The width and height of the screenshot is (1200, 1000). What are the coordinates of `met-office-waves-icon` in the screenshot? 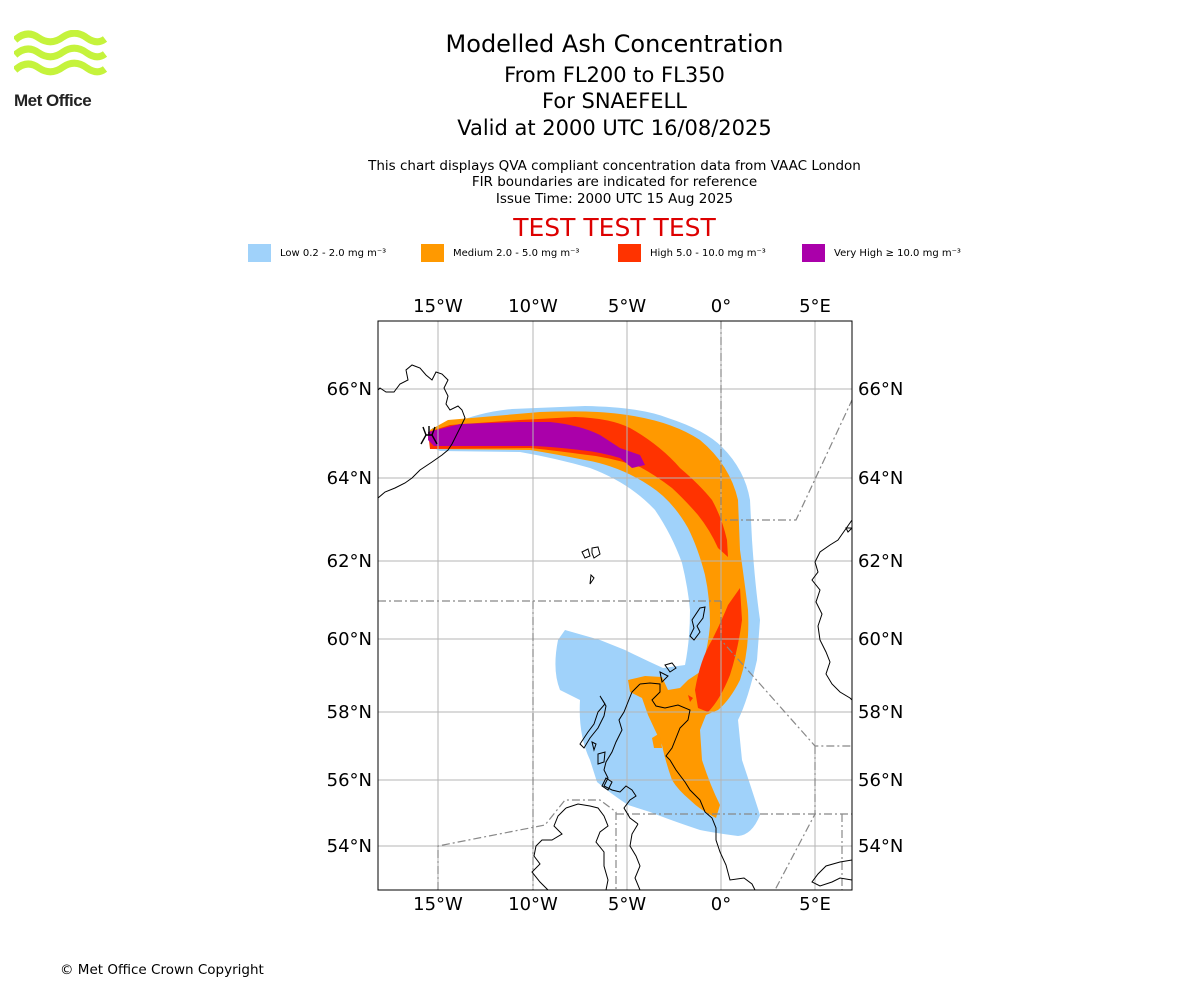 It's located at (60, 52).